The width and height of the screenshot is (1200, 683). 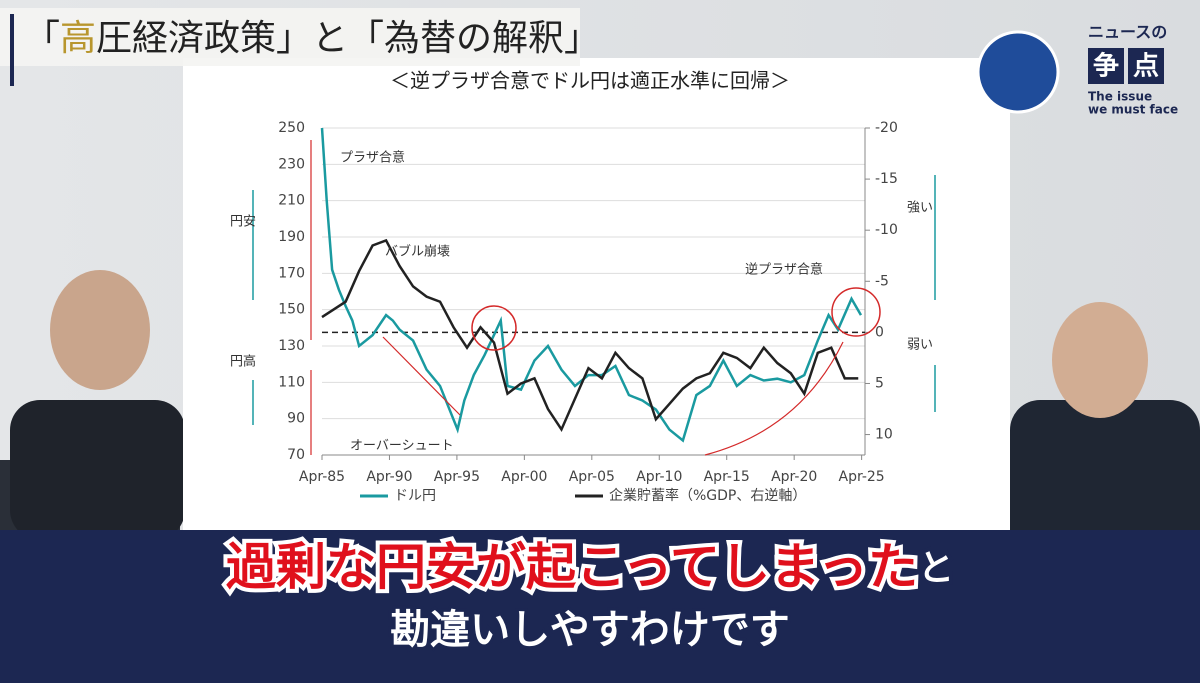 I want to click on y2-tick-label: -15, so click(x=886, y=179).